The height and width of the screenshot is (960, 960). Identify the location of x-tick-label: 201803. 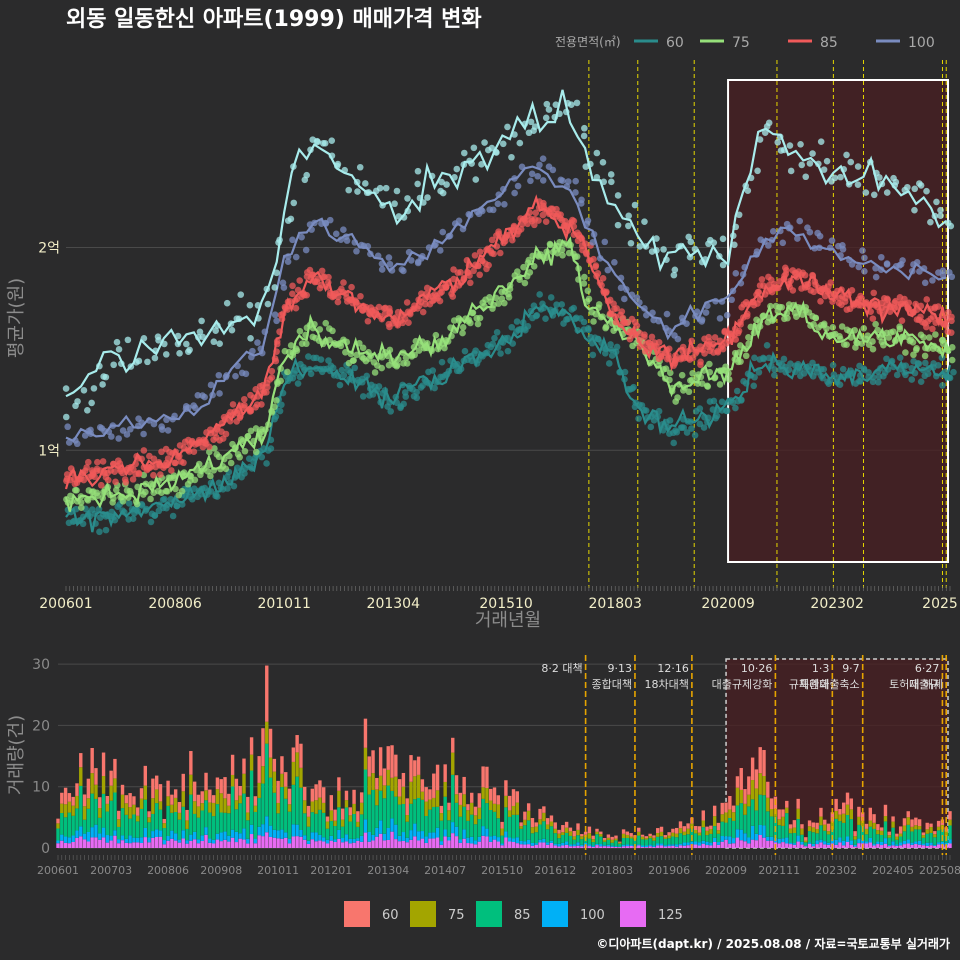
(614, 604).